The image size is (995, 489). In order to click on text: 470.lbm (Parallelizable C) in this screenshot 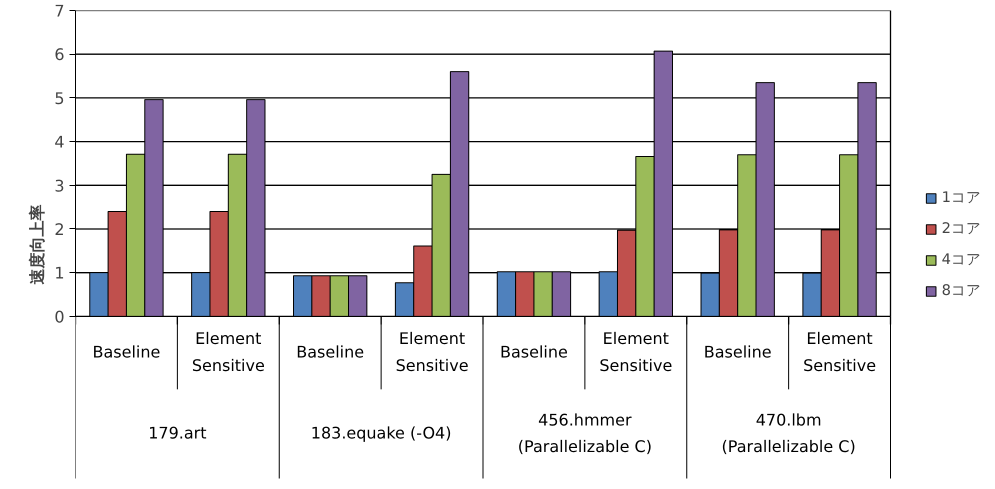, I will do `click(789, 433)`.